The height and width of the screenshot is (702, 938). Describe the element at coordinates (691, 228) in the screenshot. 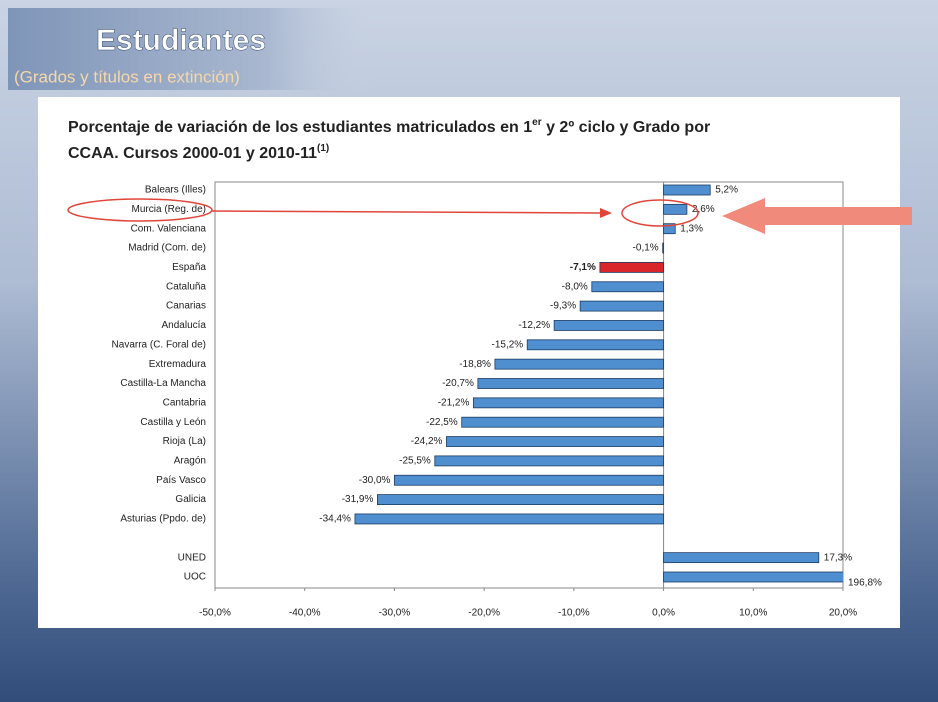

I see `data-label: 1,3%` at that location.